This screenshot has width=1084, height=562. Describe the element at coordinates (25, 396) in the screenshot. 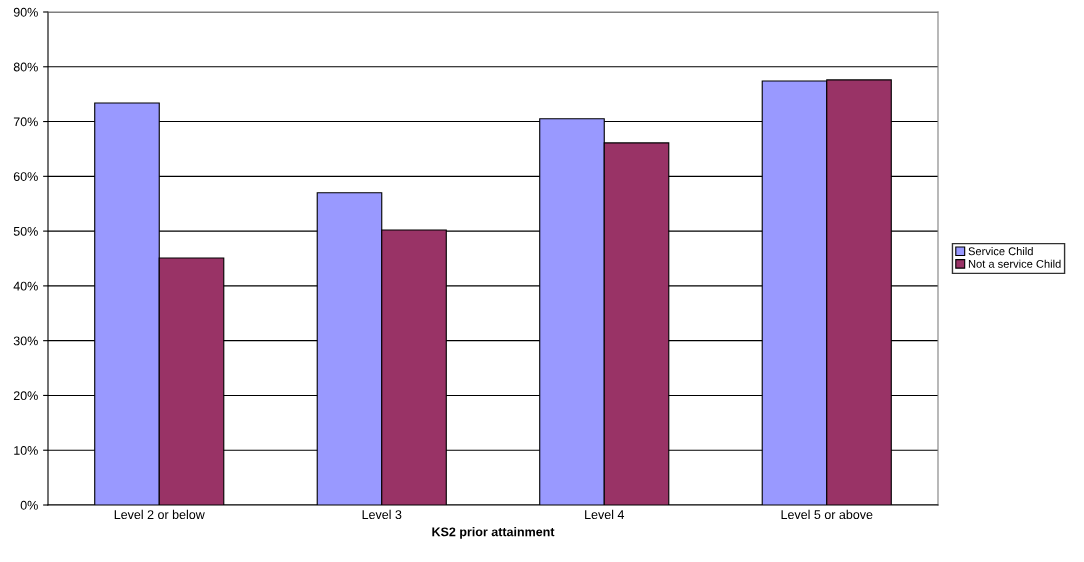

I see `y-tick-label: 20%` at that location.